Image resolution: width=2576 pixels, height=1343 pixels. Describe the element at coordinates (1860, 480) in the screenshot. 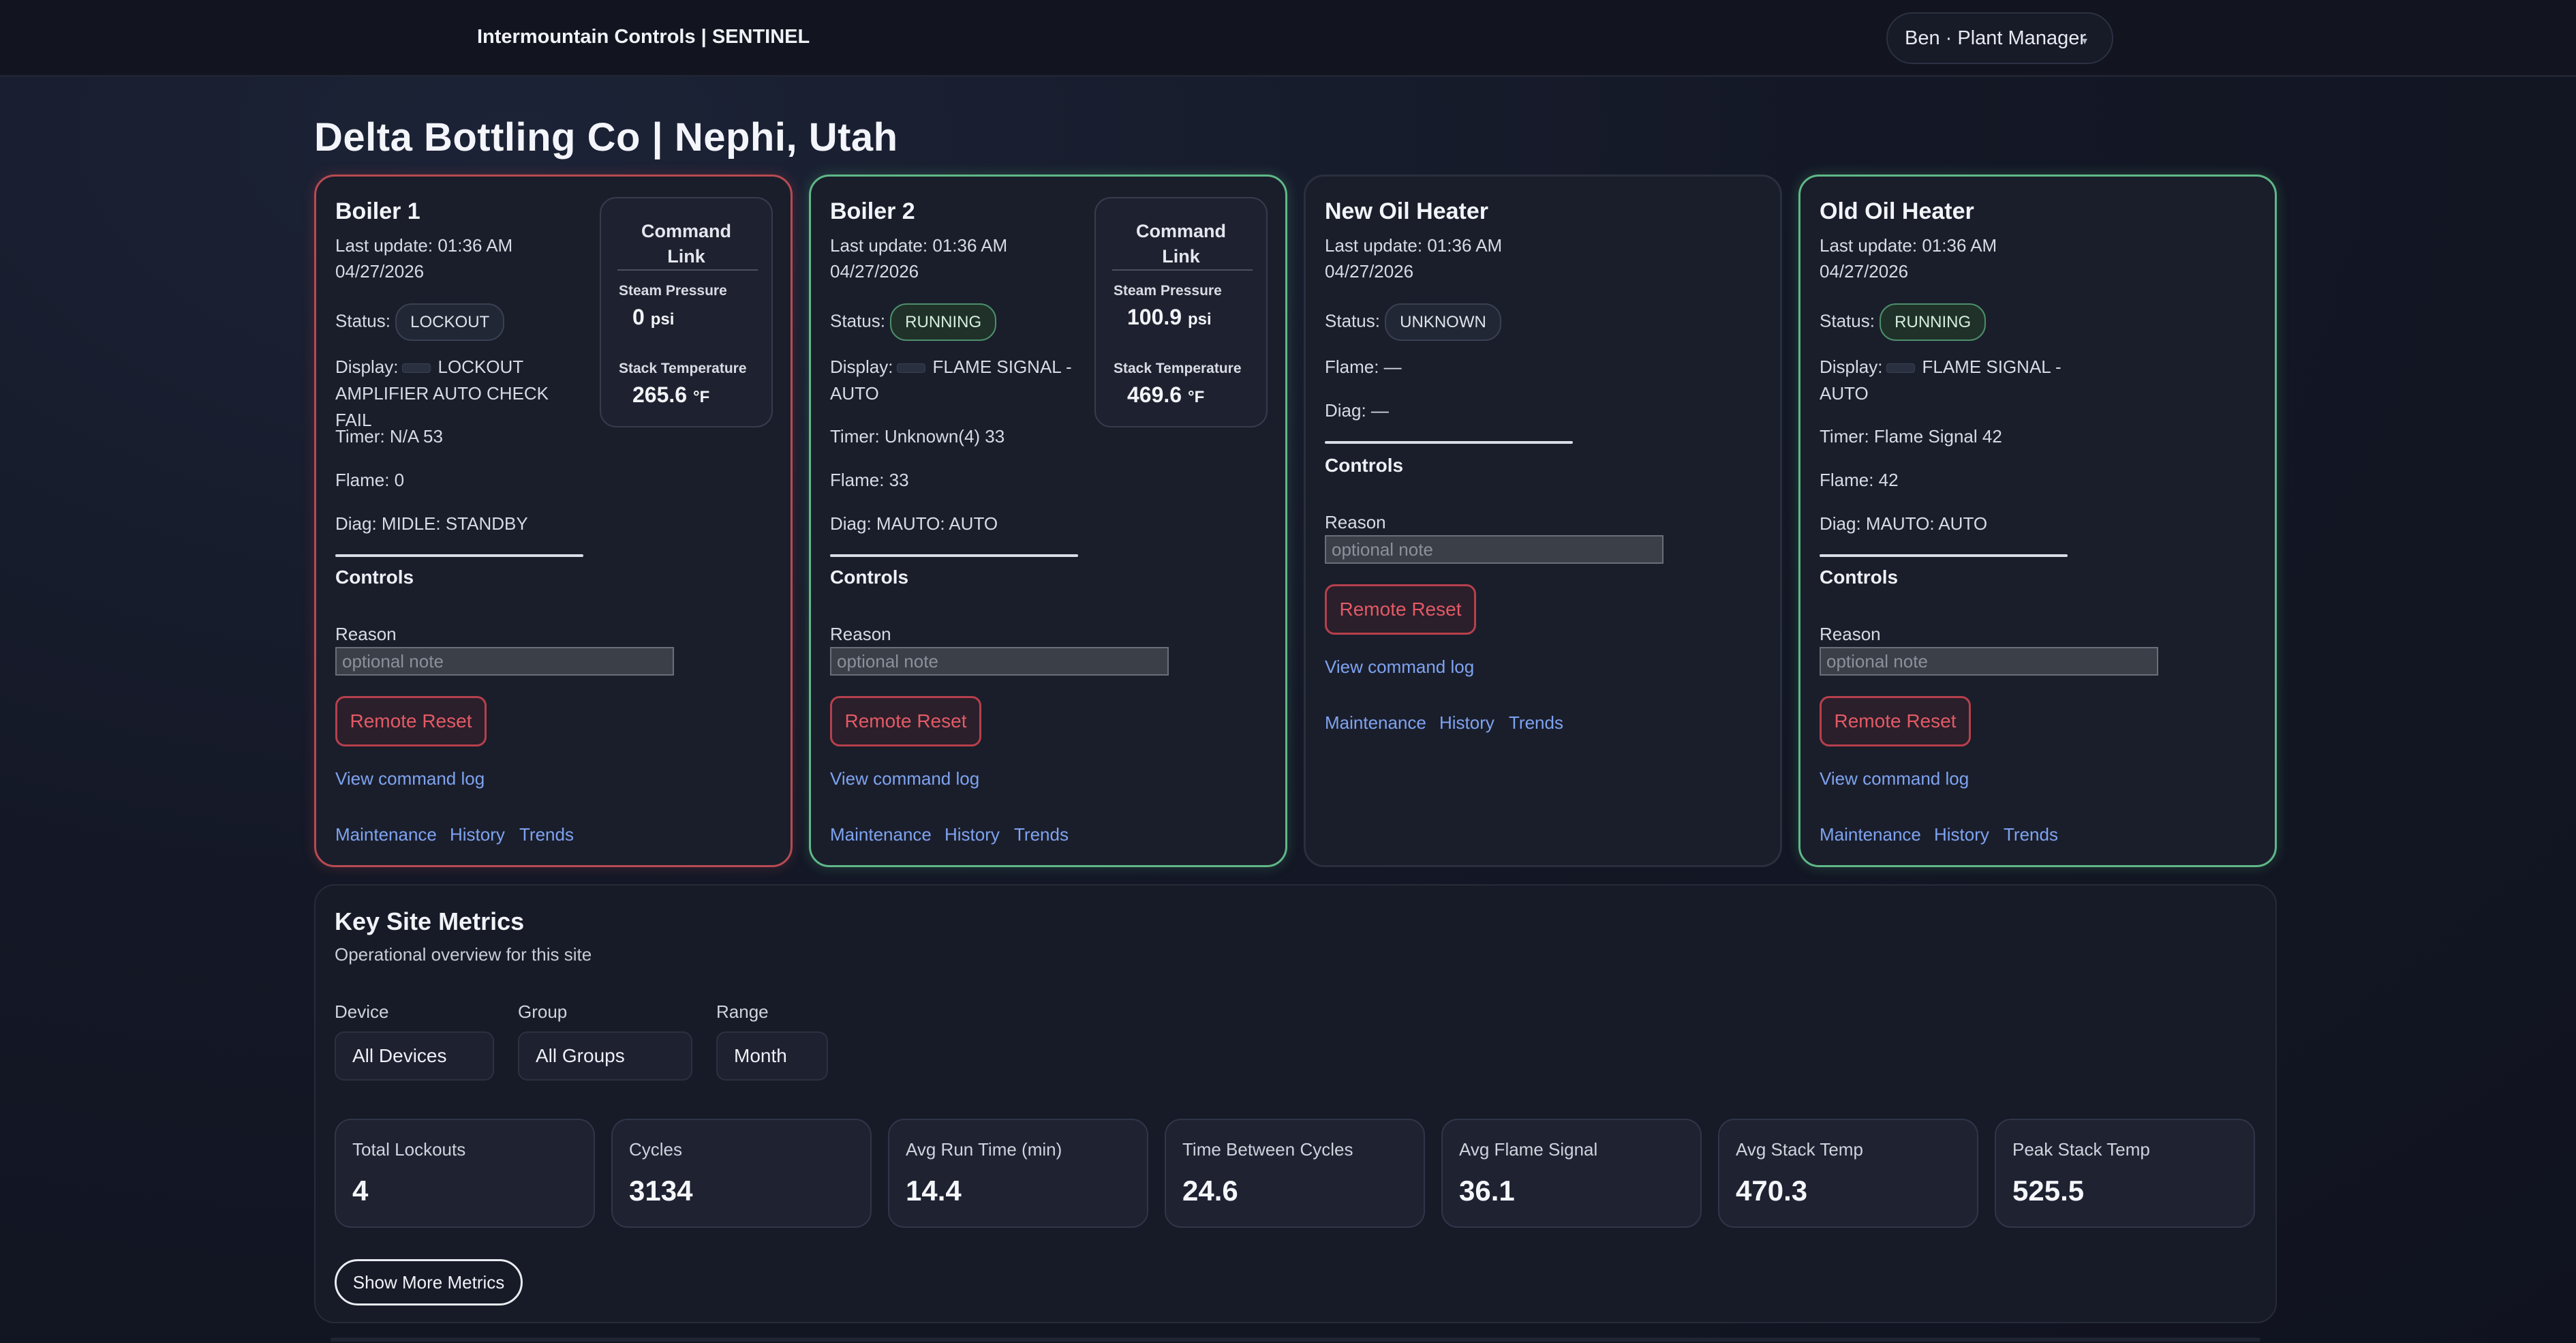

I see `flame-text: Flame: 42` at that location.